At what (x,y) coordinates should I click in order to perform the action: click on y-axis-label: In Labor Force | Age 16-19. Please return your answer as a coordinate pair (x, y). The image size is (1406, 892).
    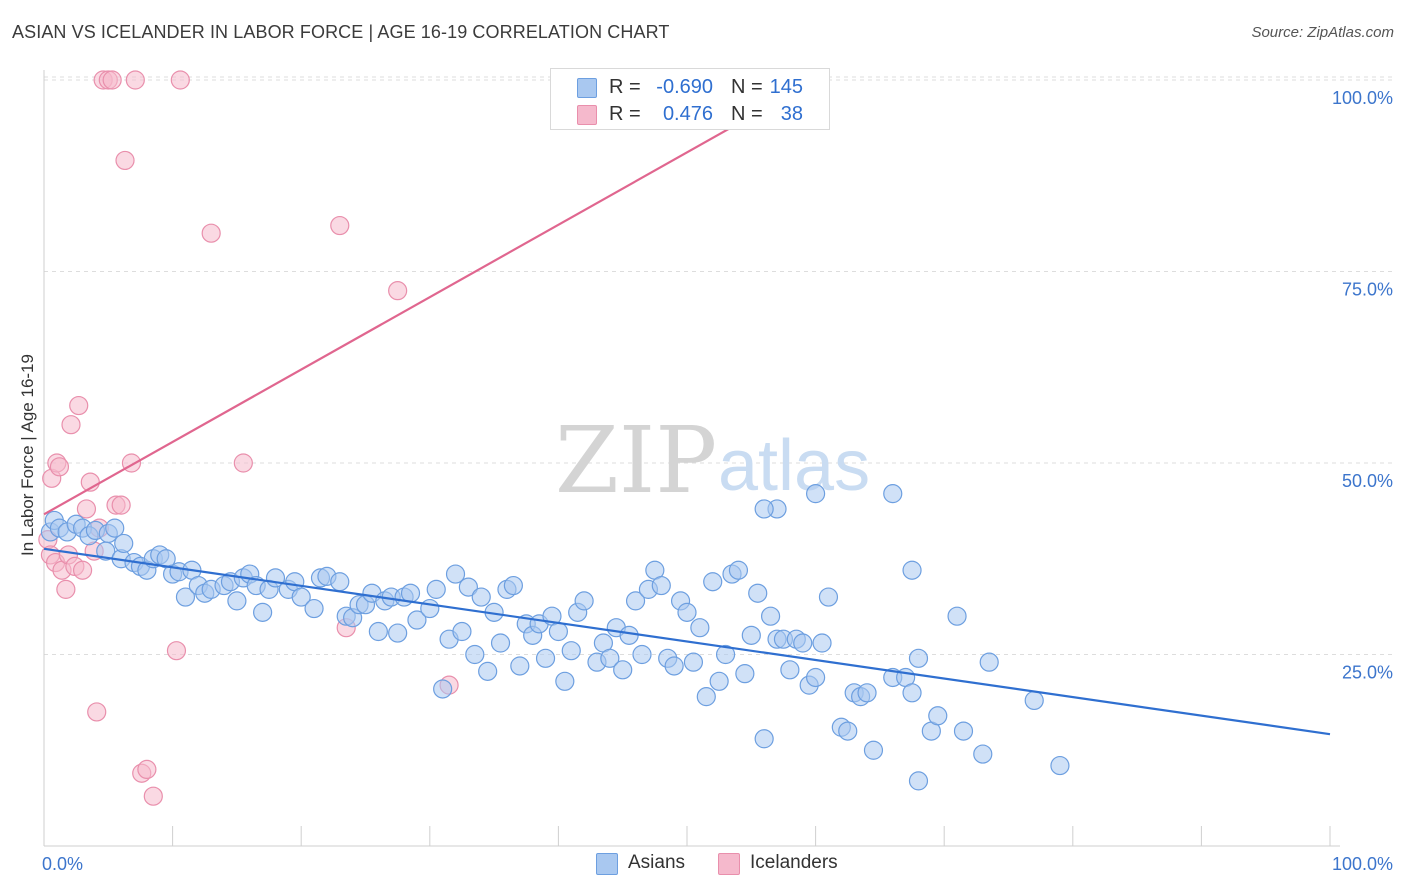
    Looking at the image, I should click on (27, 455).